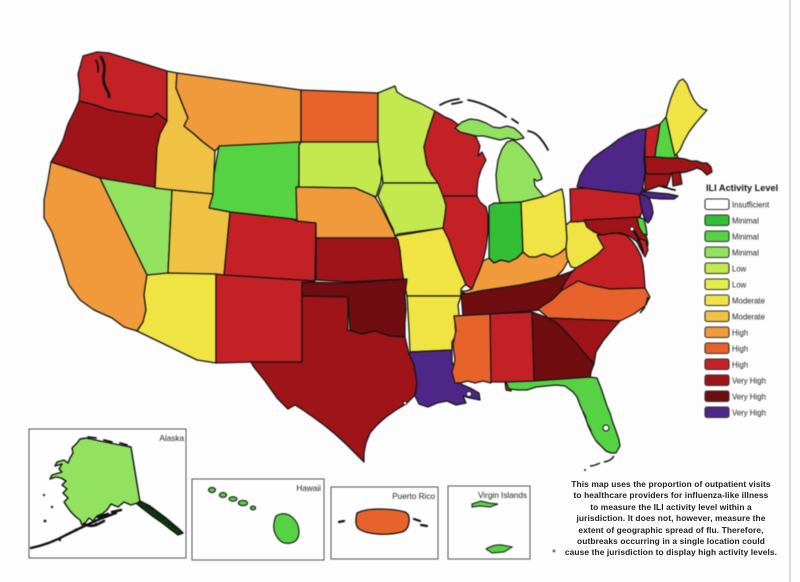  I want to click on svg-text: ILI Activity Level, so click(742, 188).